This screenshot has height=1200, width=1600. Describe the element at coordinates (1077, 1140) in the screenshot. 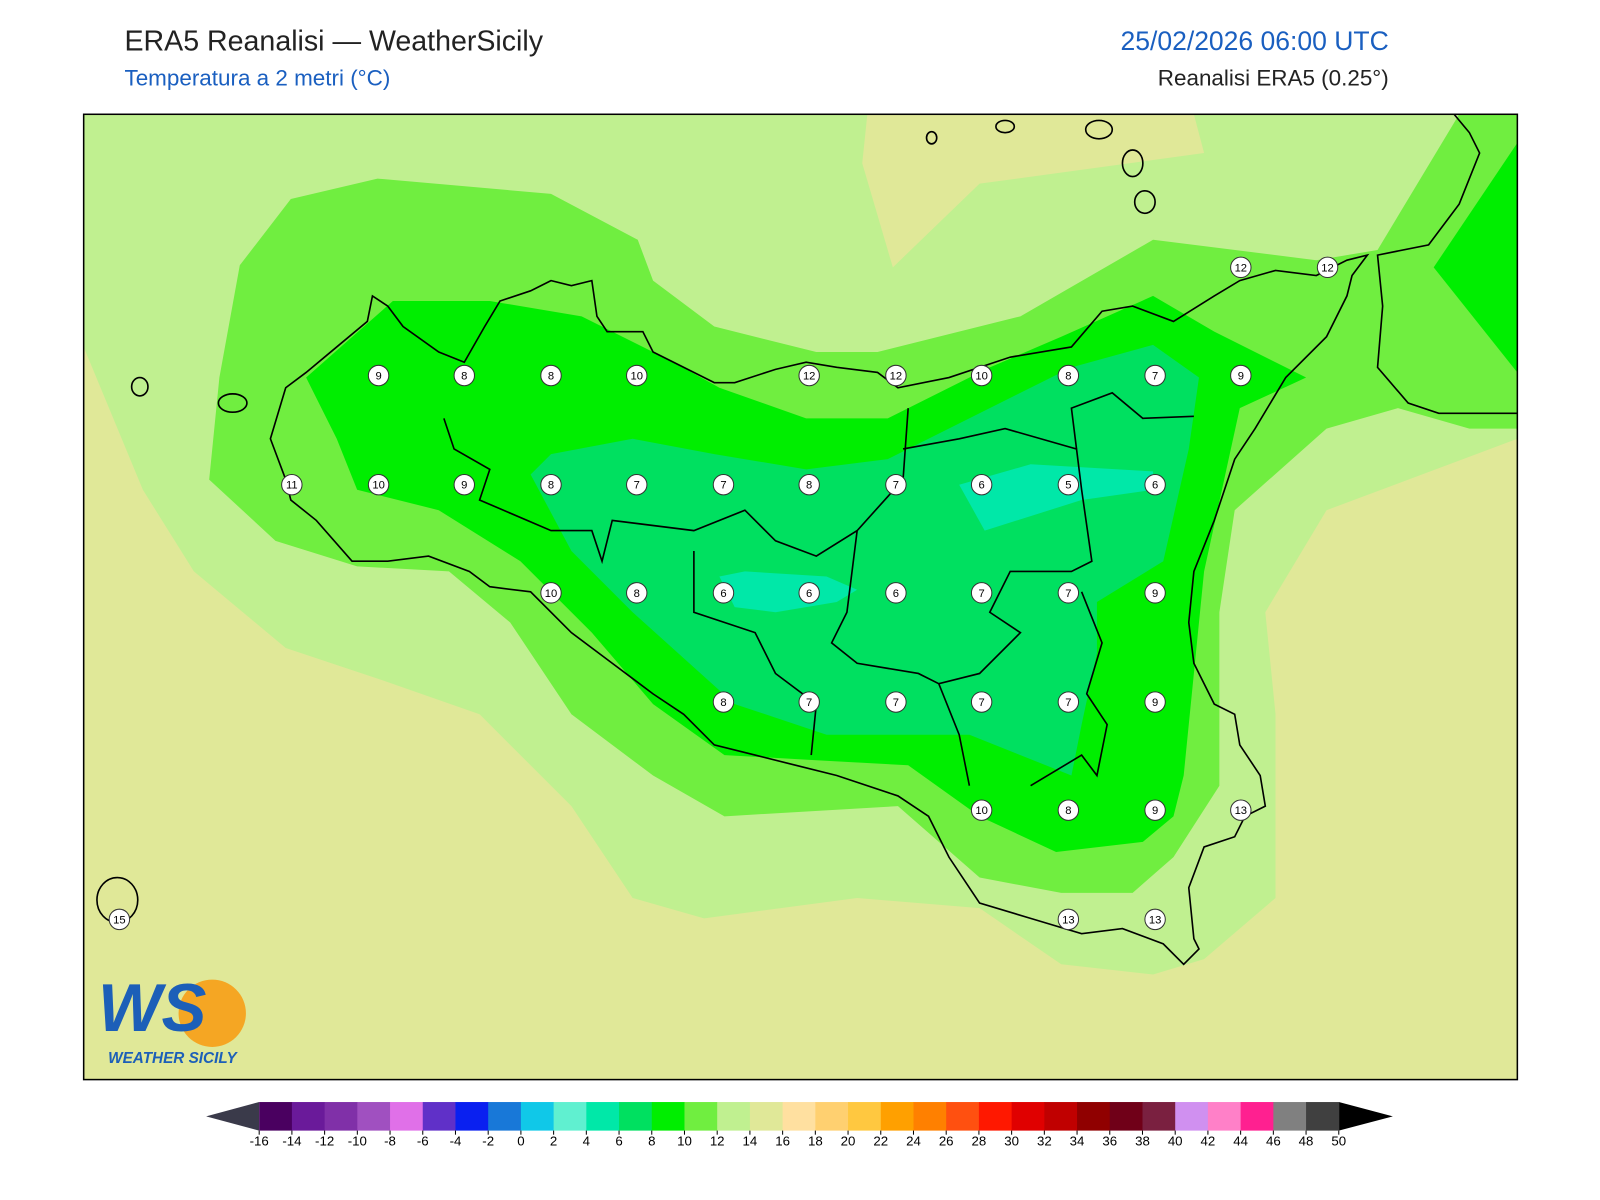

I see `colorbar-tick-label: 34` at that location.